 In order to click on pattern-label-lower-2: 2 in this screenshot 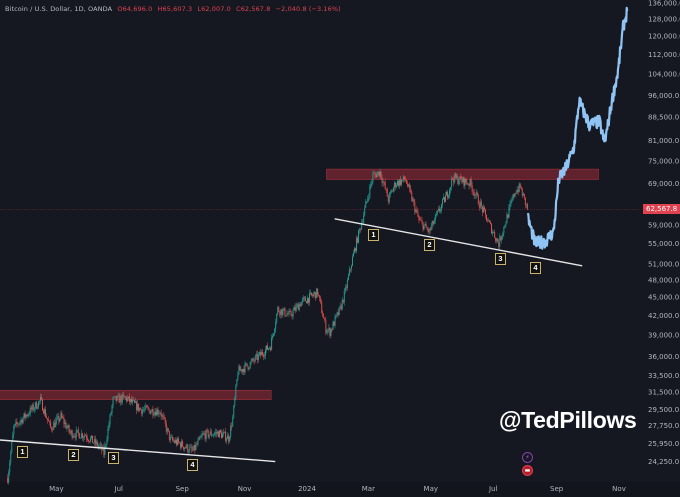, I will do `click(73, 455)`.